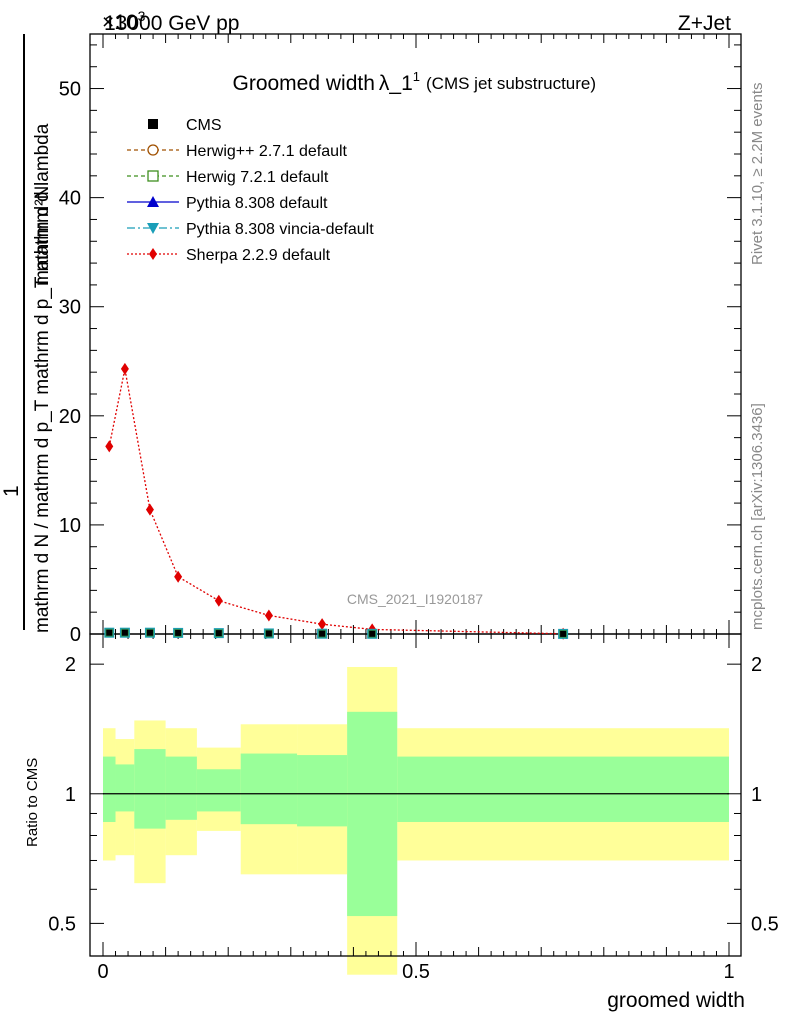 The image size is (786, 1024). I want to click on ratio-xtick-label: 1, so click(728, 972).